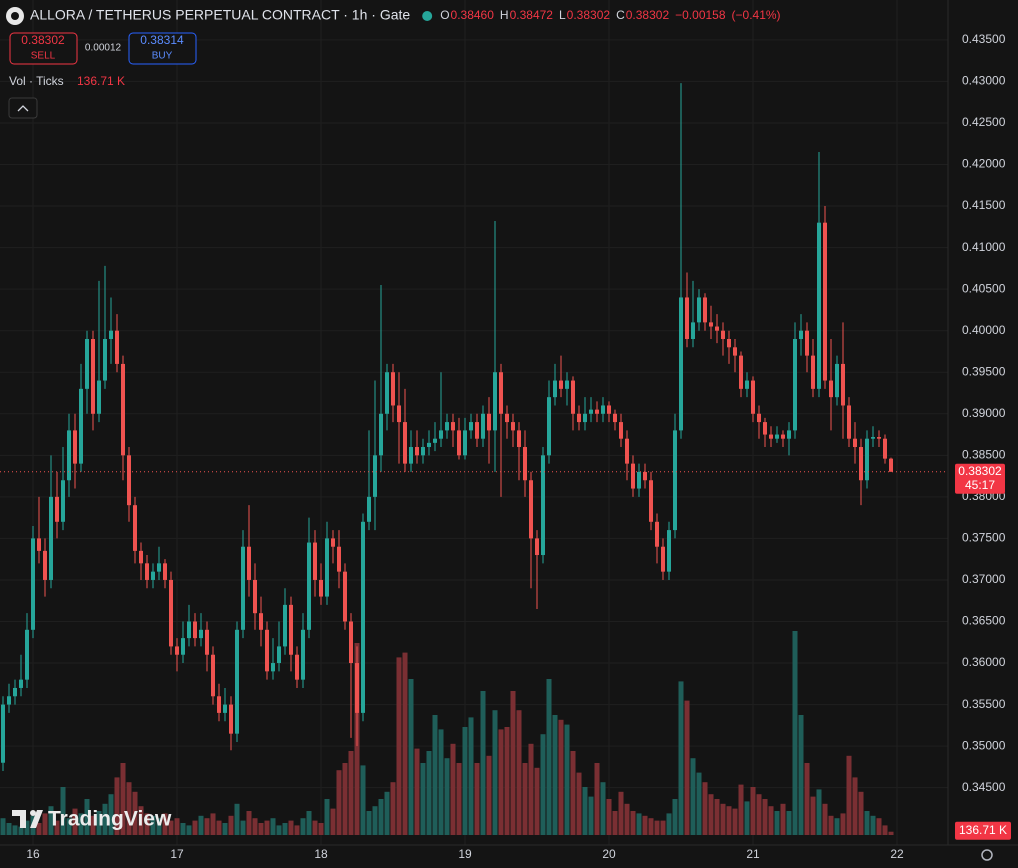 The image size is (1018, 868). Describe the element at coordinates (444, 15) in the screenshot. I see `legend-key: O` at that location.